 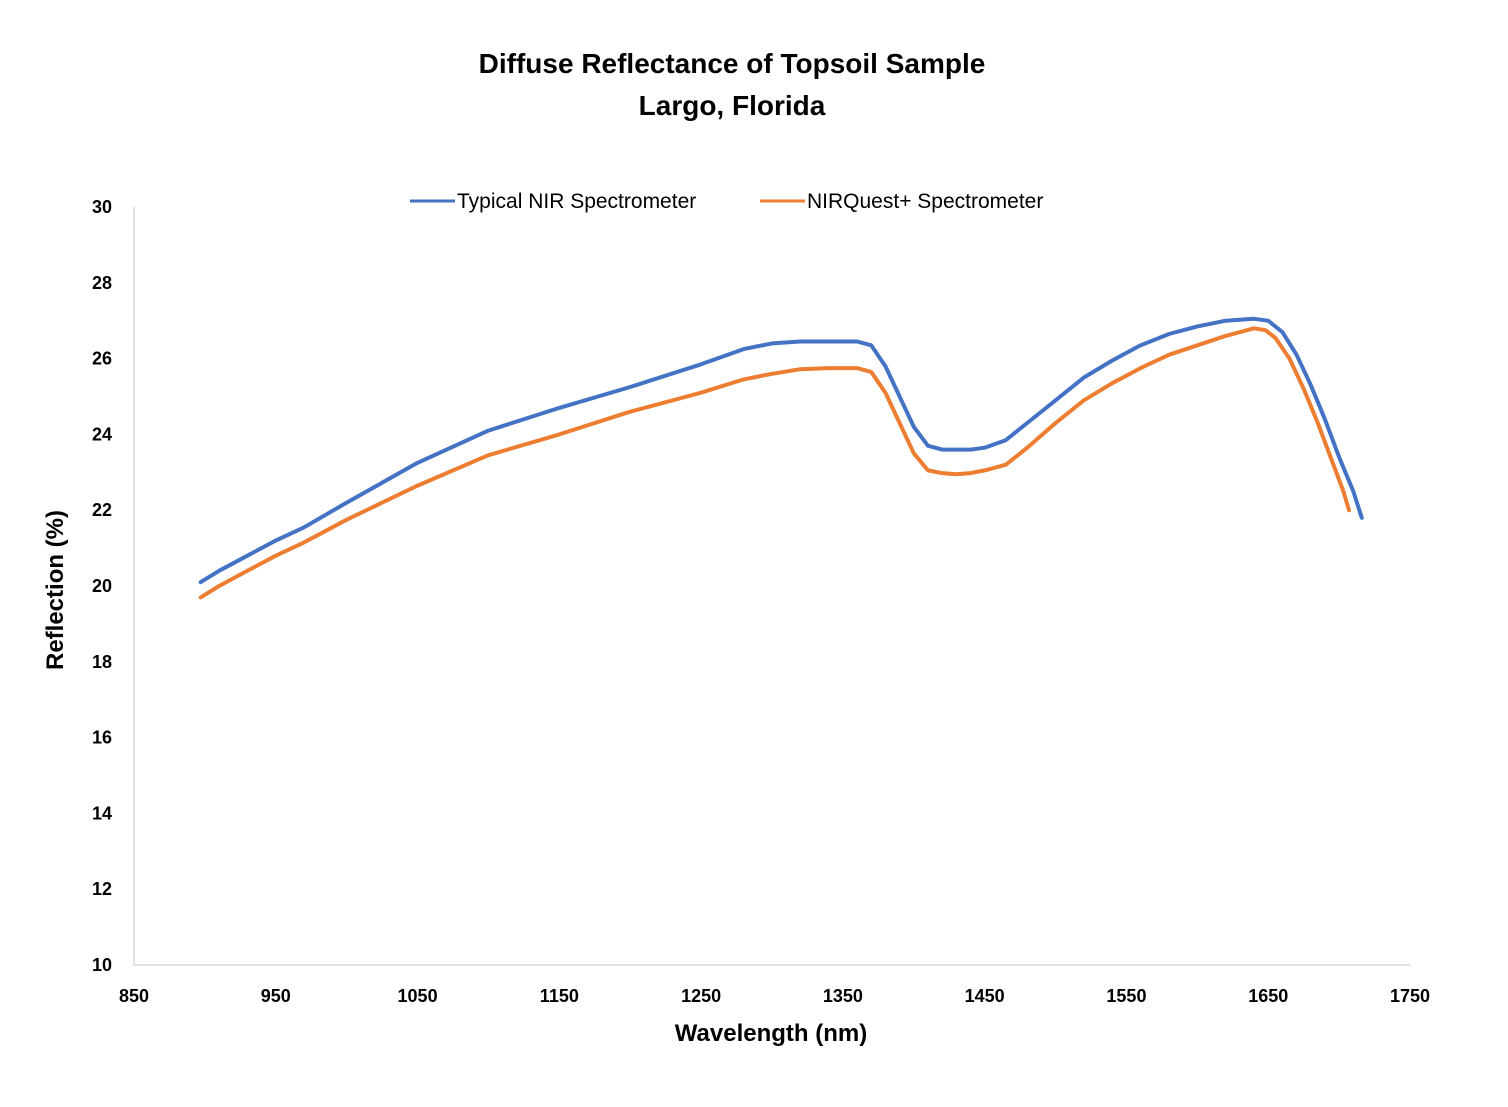 I want to click on y-tick-label: 14, so click(x=102, y=813).